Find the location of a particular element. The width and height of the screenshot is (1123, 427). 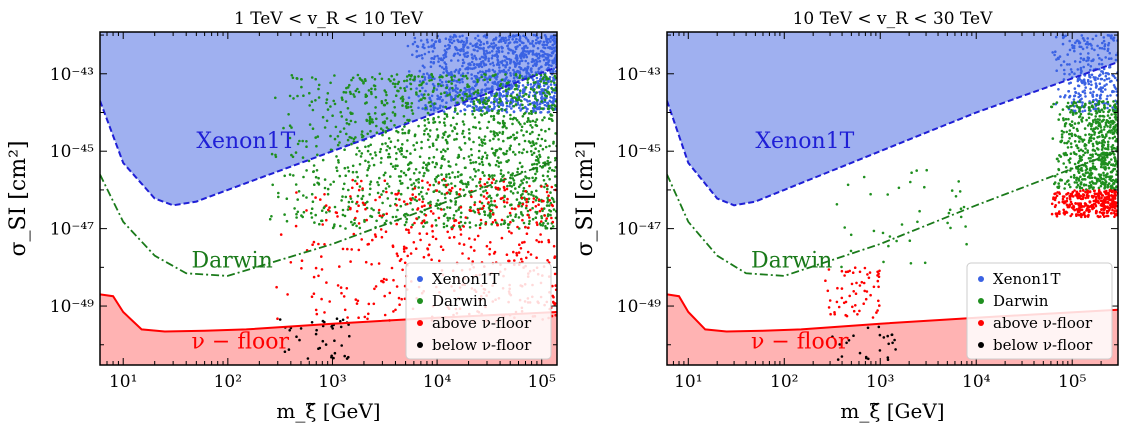

y-tick-label: 10⁻⁴³ is located at coordinates (639, 75).